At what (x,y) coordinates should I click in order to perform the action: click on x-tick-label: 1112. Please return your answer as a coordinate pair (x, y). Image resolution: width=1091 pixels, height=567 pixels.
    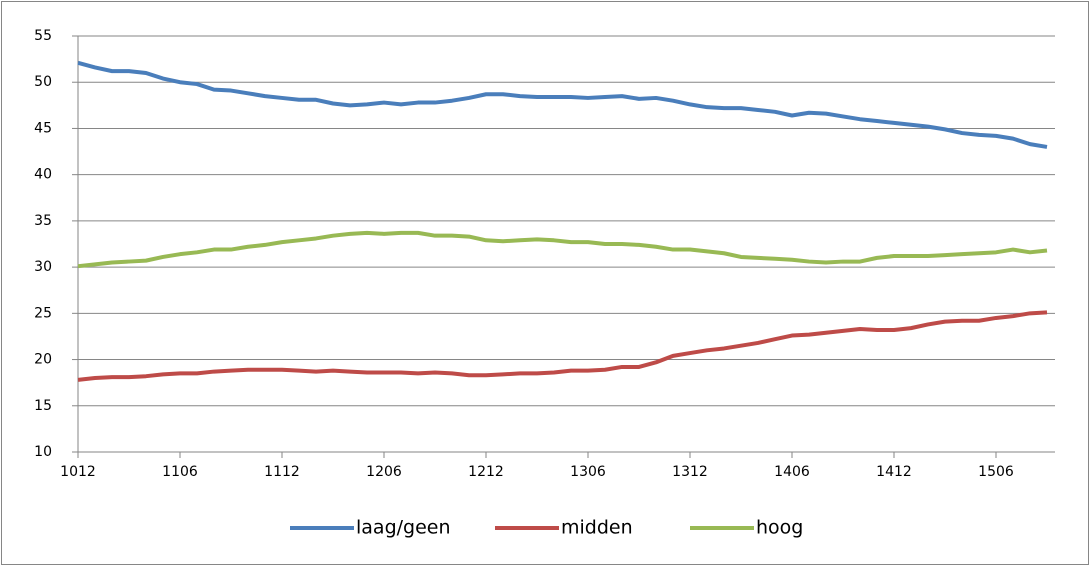
    Looking at the image, I should click on (282, 472).